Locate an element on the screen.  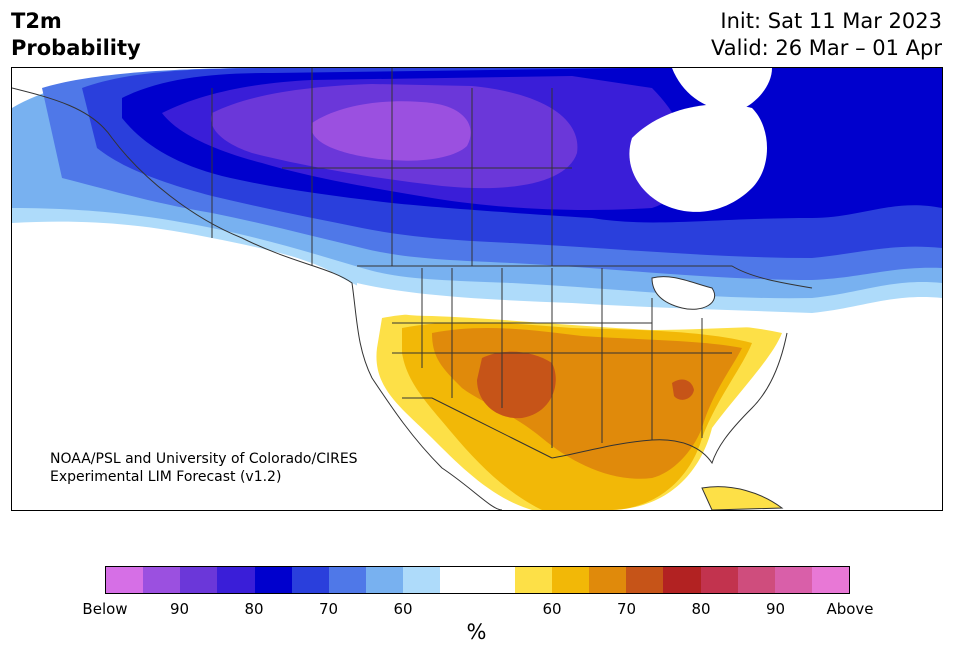
us-mexico-border is located at coordinates (477, 428).